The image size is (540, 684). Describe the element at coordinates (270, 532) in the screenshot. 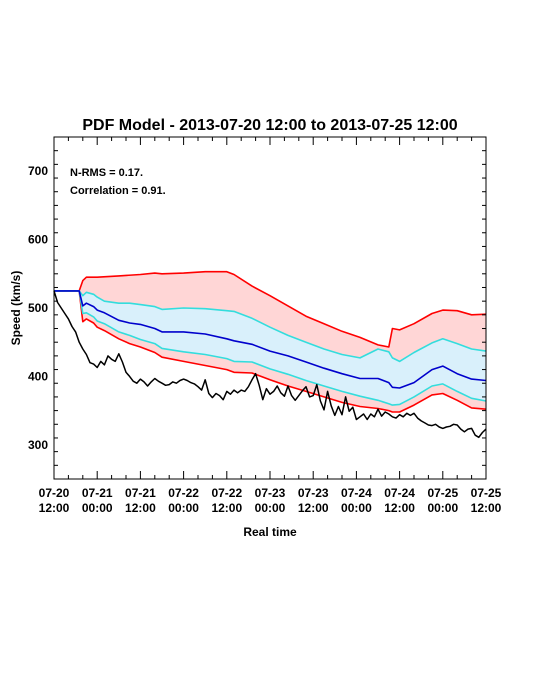

I see `x-axis-label: Real time` at that location.